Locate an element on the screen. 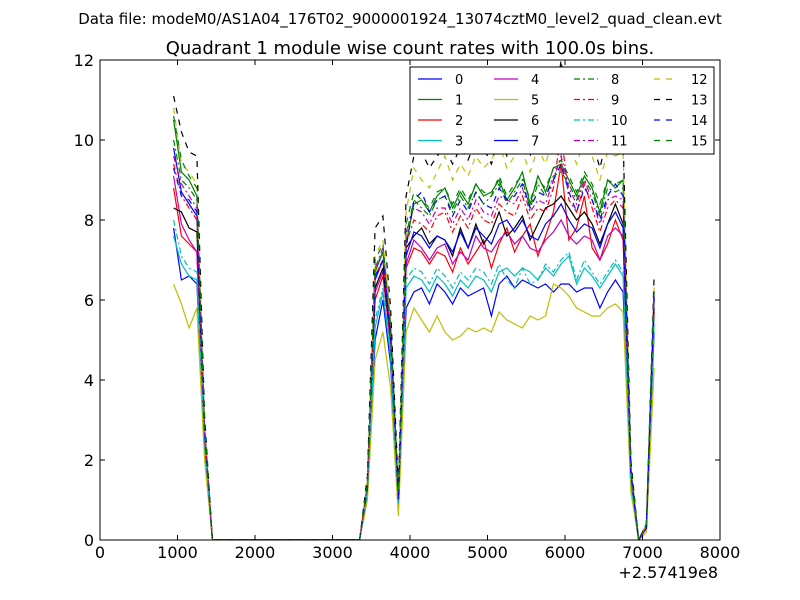 The width and height of the screenshot is (800, 600). y-tick-label: 0 is located at coordinates (89, 540).